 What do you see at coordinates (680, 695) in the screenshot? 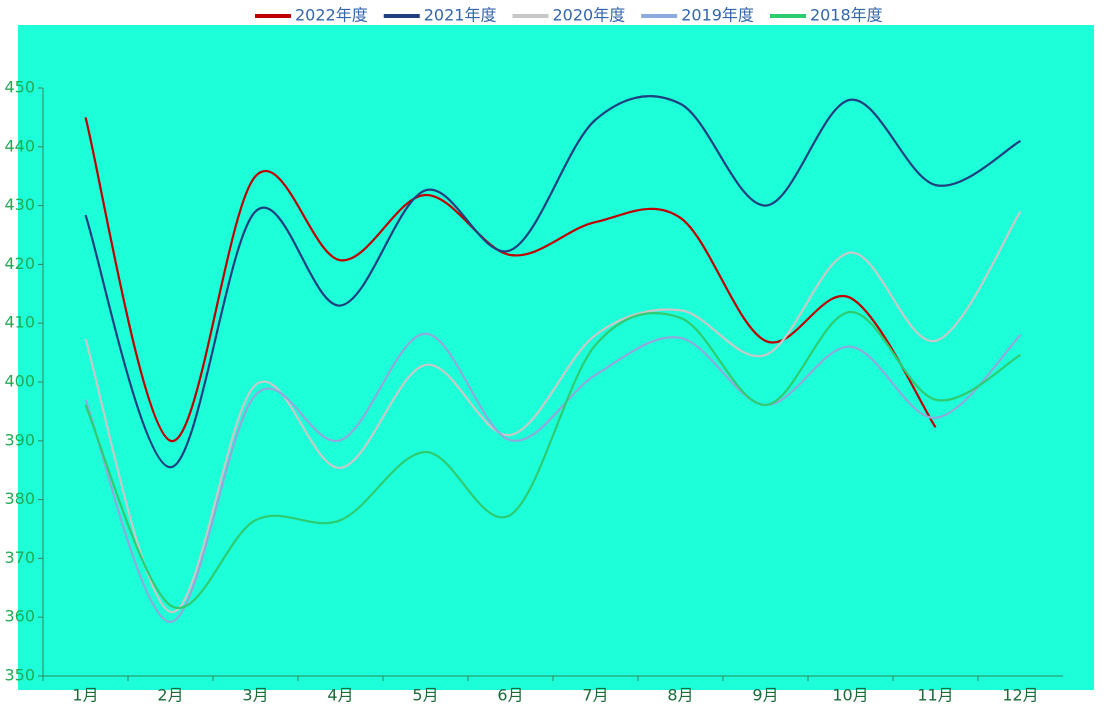
I see `x-tick-label: 8月` at bounding box center [680, 695].